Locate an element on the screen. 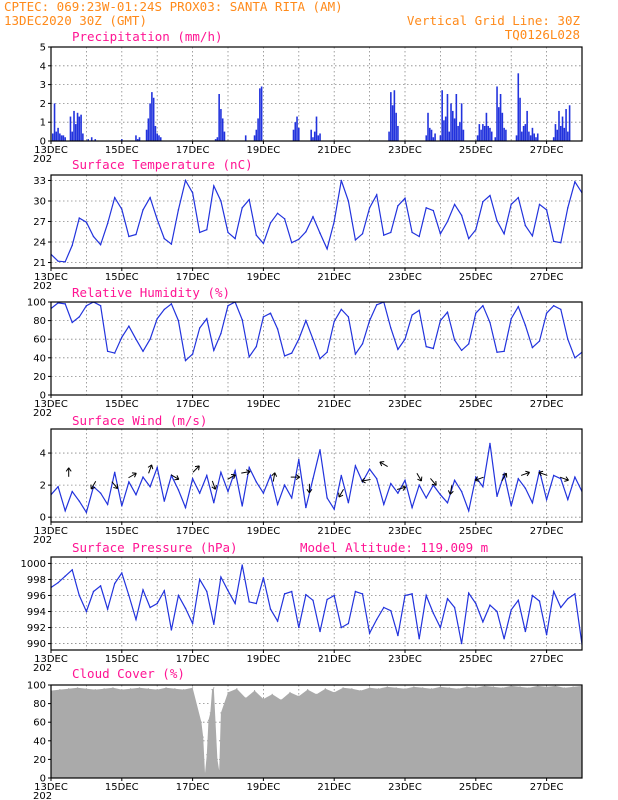 Image resolution: width=618 pixels, height=800 pixels. temperature-xtick-label: 15DEC is located at coordinates (122, 277).